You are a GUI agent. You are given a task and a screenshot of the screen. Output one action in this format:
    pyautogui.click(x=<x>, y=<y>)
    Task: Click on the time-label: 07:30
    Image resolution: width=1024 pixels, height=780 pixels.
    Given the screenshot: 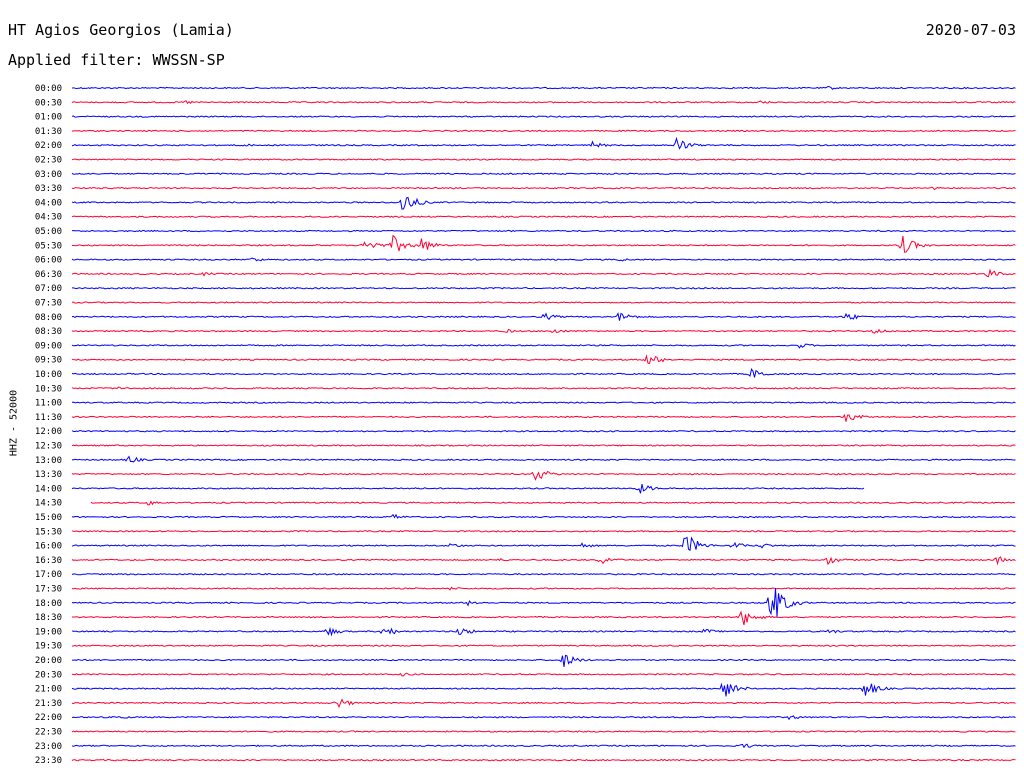 What is the action you would take?
    pyautogui.click(x=48, y=304)
    